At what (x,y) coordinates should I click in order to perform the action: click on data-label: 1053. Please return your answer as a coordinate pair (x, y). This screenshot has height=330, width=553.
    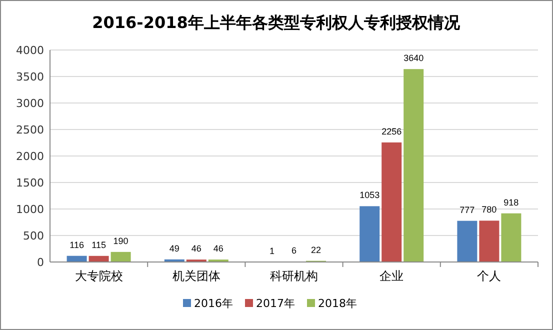
    Looking at the image, I should click on (370, 195).